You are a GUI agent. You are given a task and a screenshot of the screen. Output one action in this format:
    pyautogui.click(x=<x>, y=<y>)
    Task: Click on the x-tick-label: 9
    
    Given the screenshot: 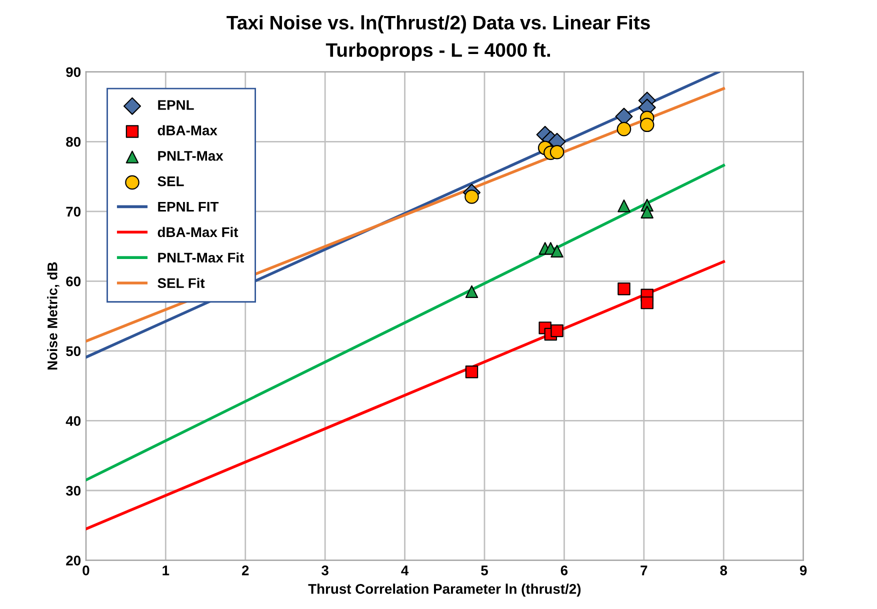 What is the action you would take?
    pyautogui.click(x=803, y=571)
    